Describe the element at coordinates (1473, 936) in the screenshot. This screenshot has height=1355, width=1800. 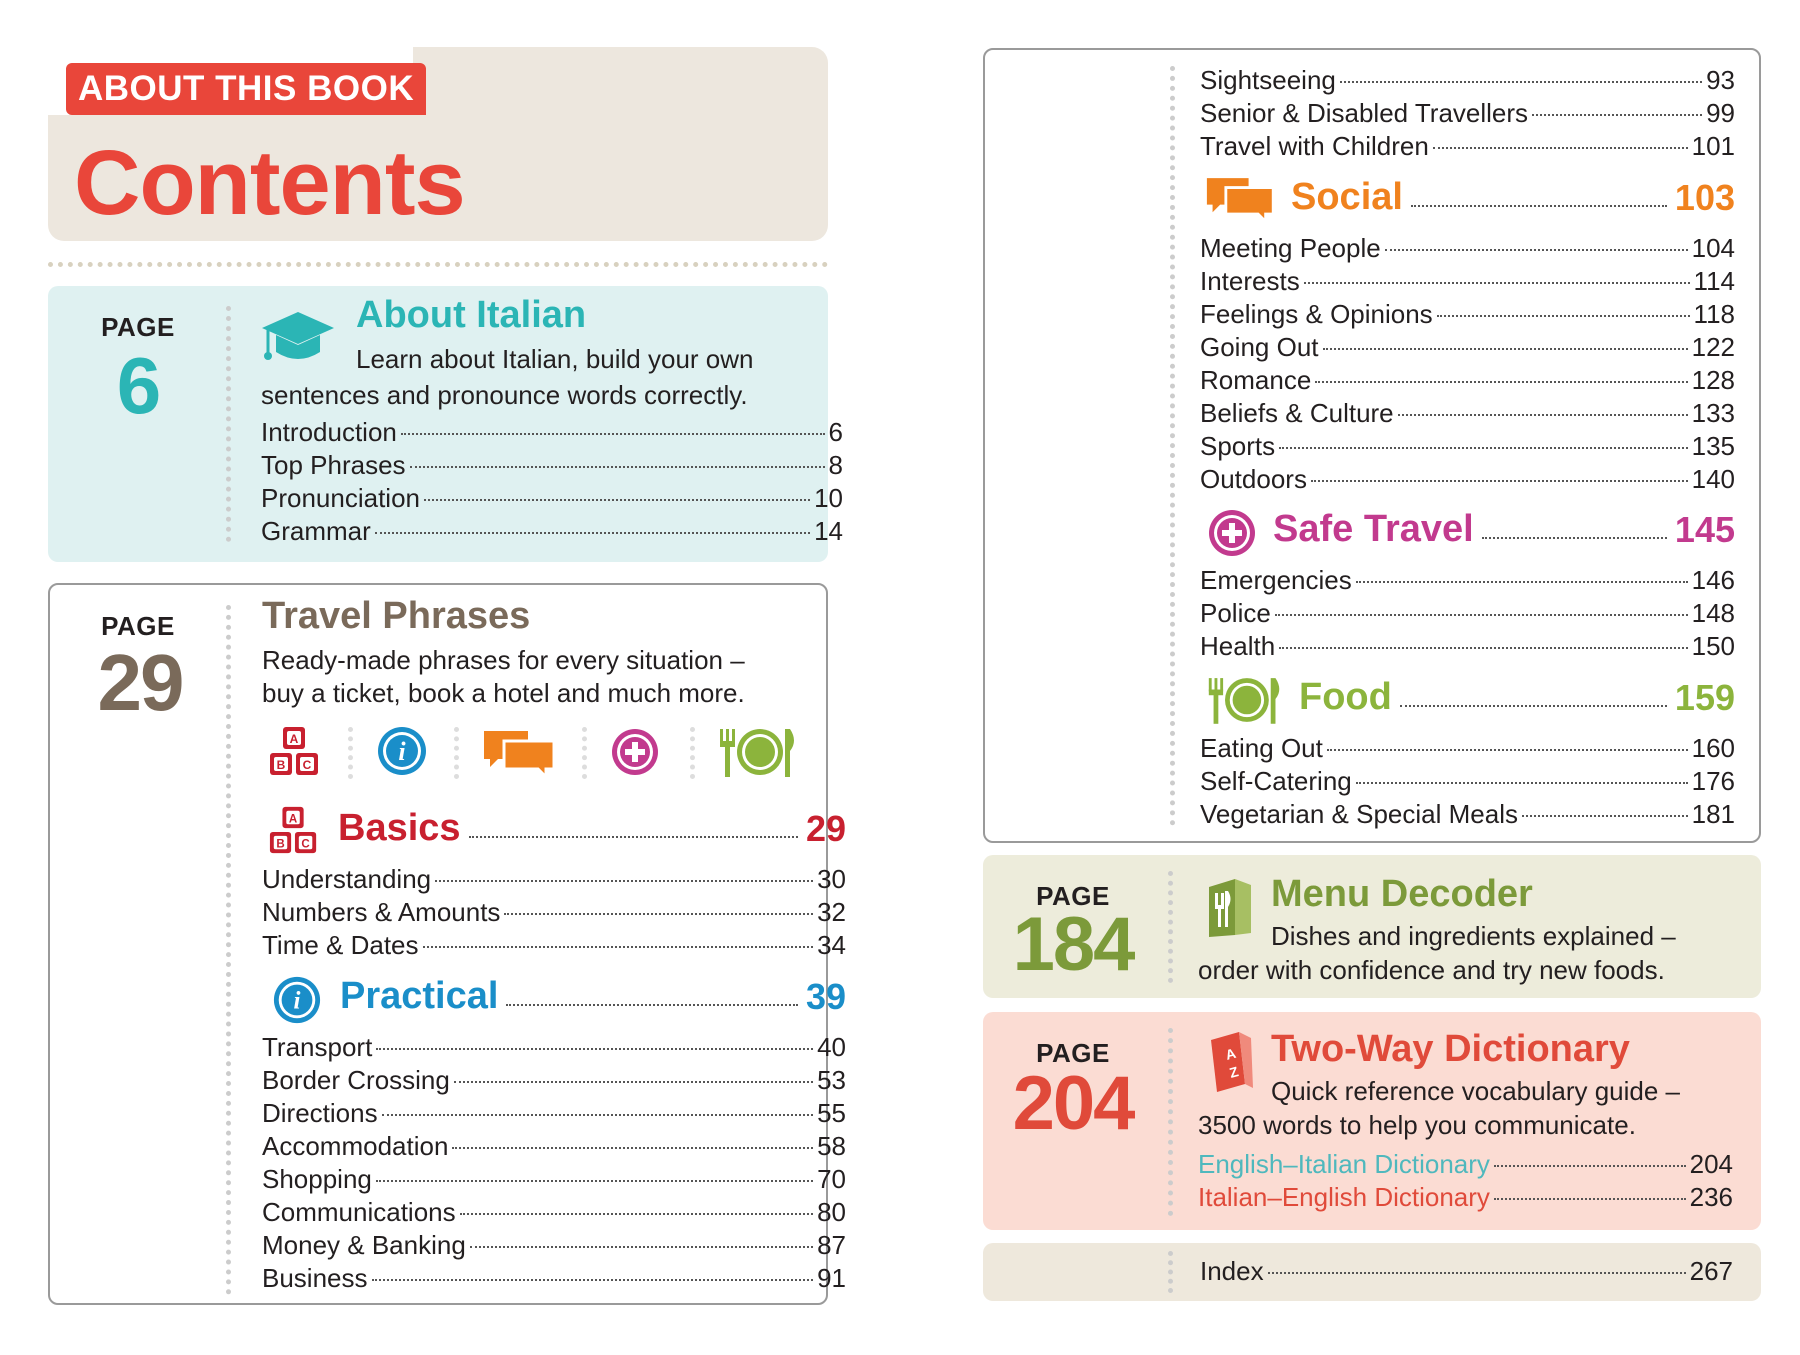
I see `section-description-line1: Dishes and ingredients explained –` at that location.